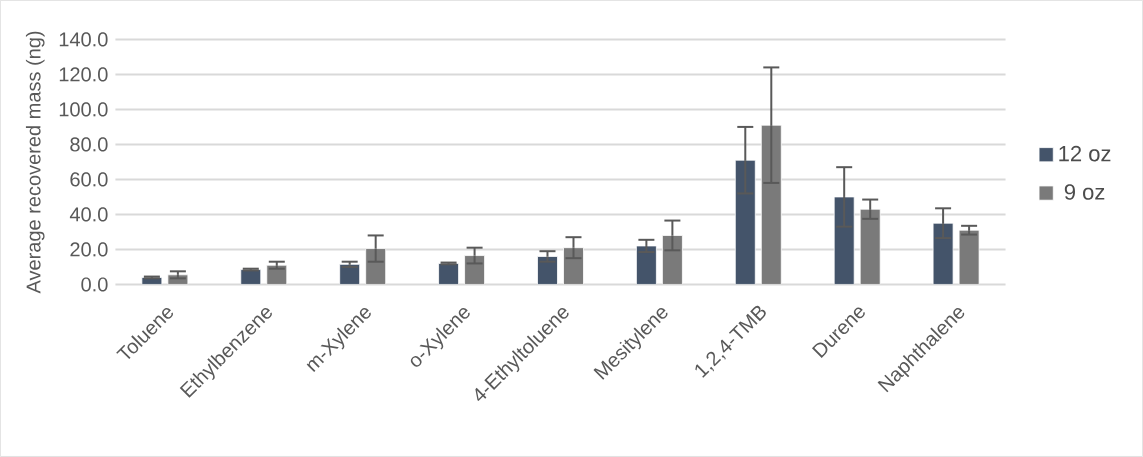 This screenshot has height=457, width=1143. What do you see at coordinates (89, 179) in the screenshot?
I see `y-tick-label: 60.0` at bounding box center [89, 179].